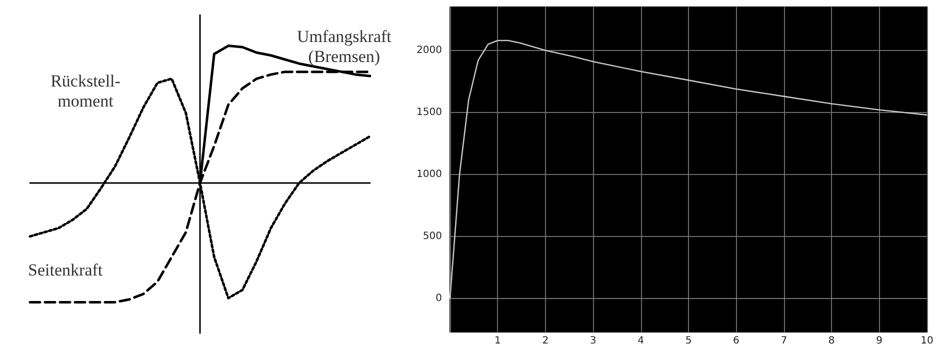 The width and height of the screenshot is (940, 348). Describe the element at coordinates (736, 341) in the screenshot. I see `x-tick-label: 6` at that location.